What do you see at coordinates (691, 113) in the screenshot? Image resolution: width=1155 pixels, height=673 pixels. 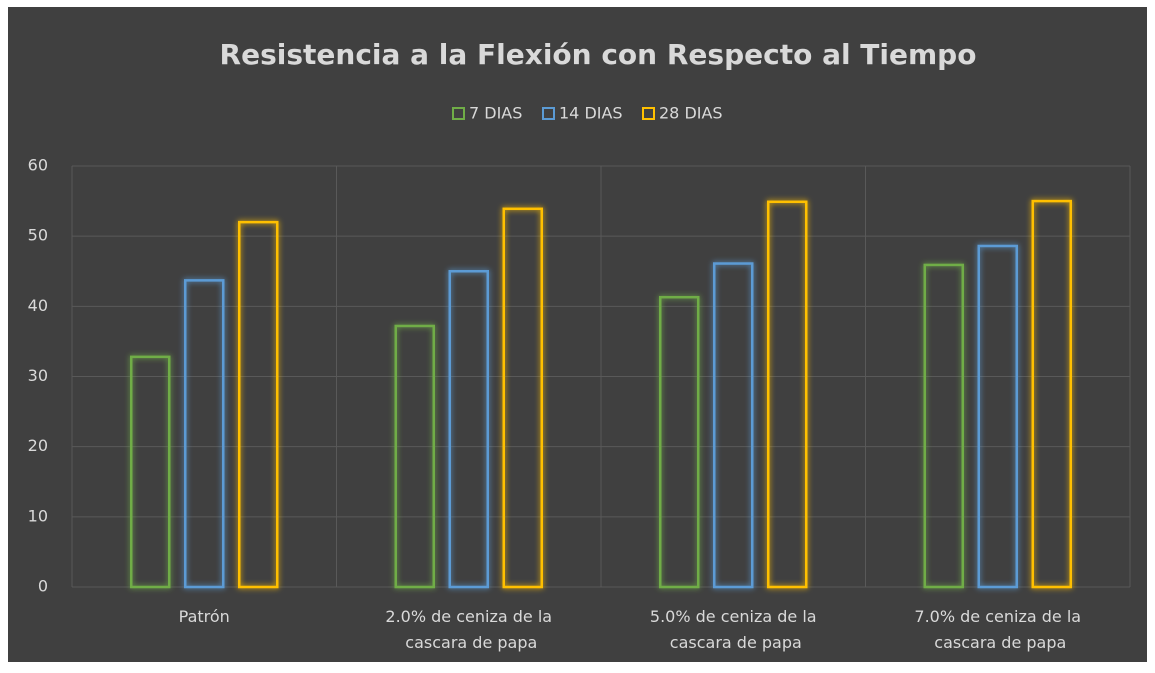 I see `legend-label: 28 DIAS` at bounding box center [691, 113].